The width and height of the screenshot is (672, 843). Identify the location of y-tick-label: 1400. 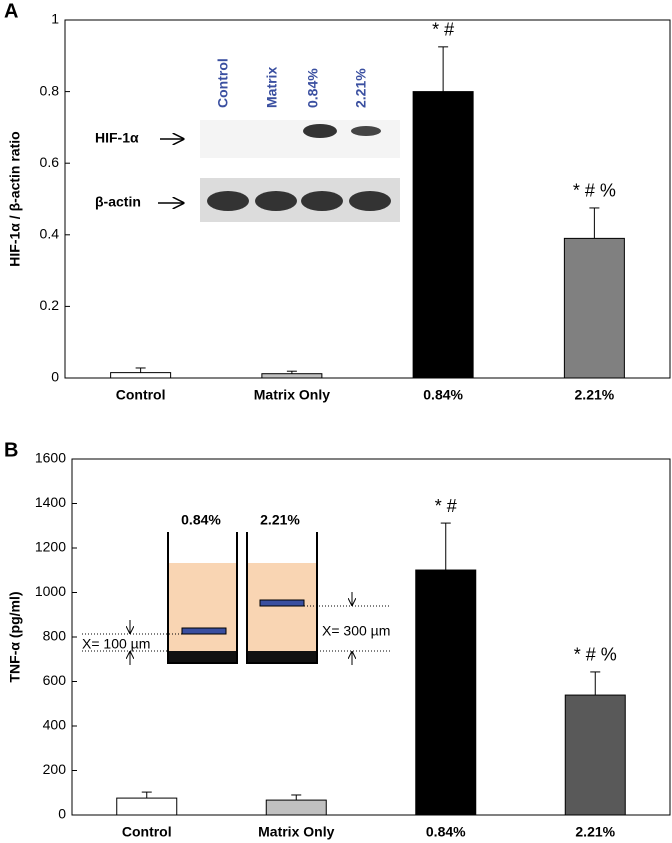
(50, 502).